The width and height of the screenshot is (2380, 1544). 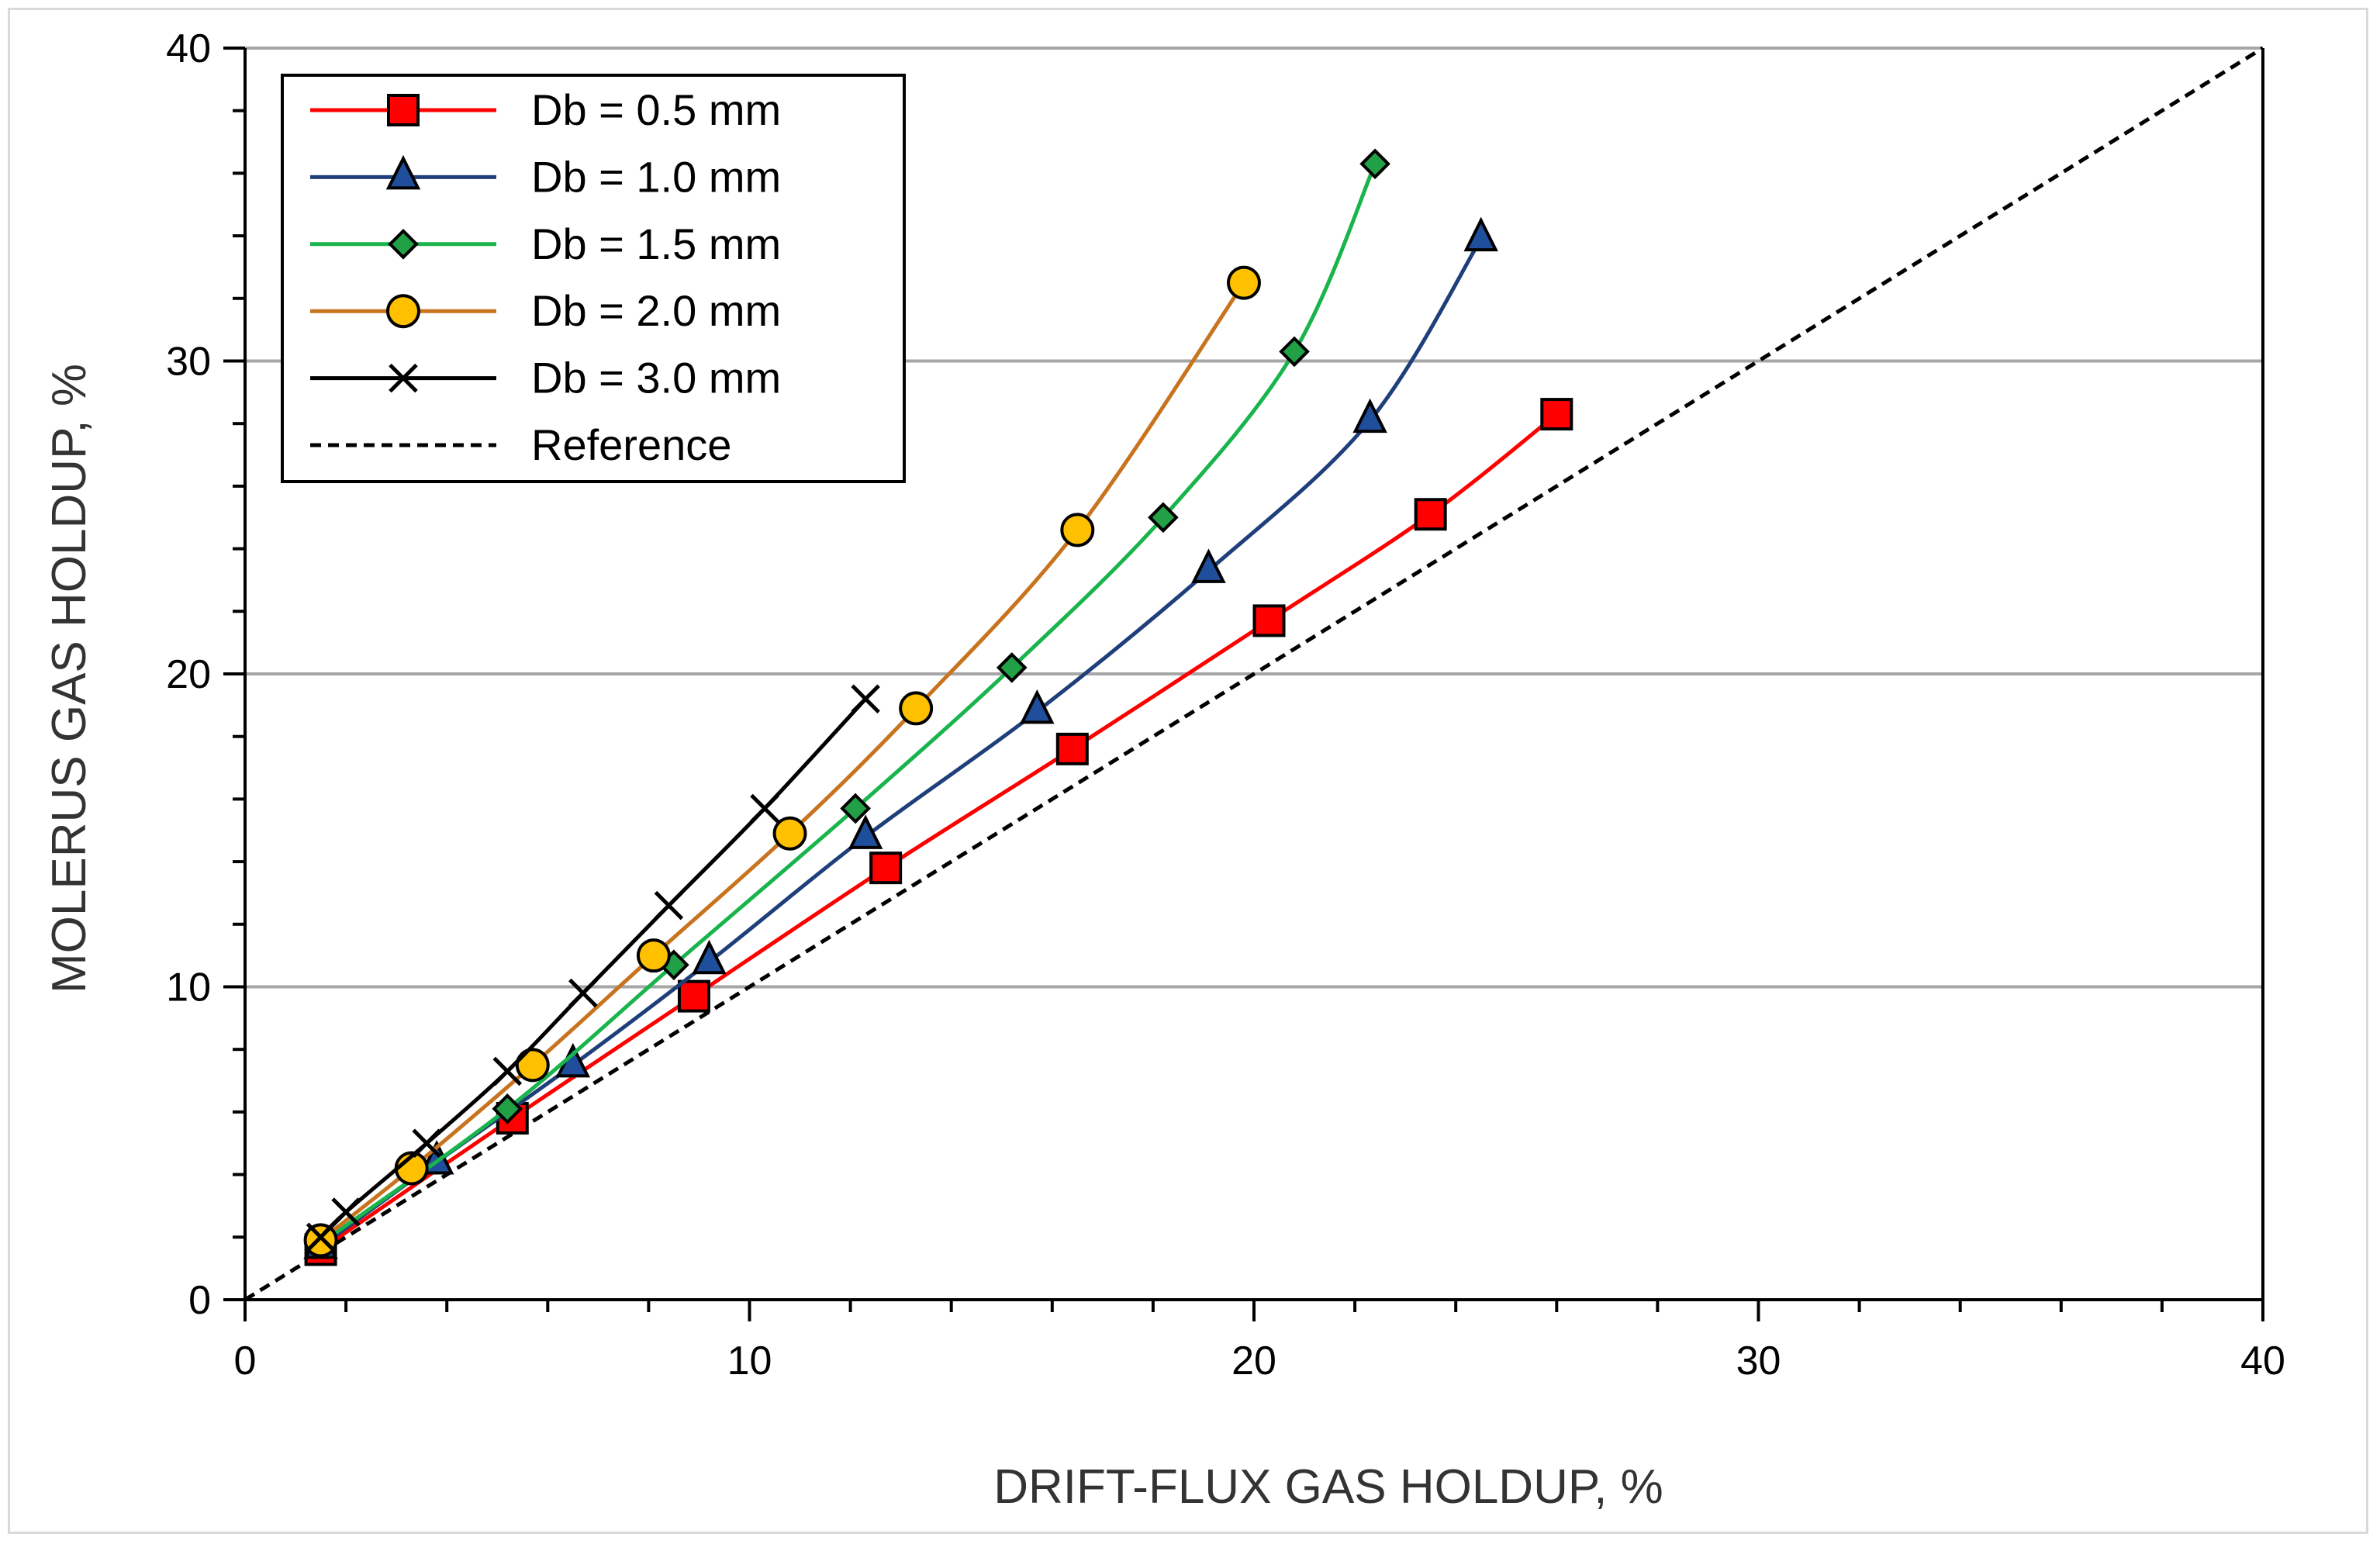 I want to click on x-axis-title: DRIFT-FLUX GAS HOLDUP, %, so click(x=1328, y=1487).